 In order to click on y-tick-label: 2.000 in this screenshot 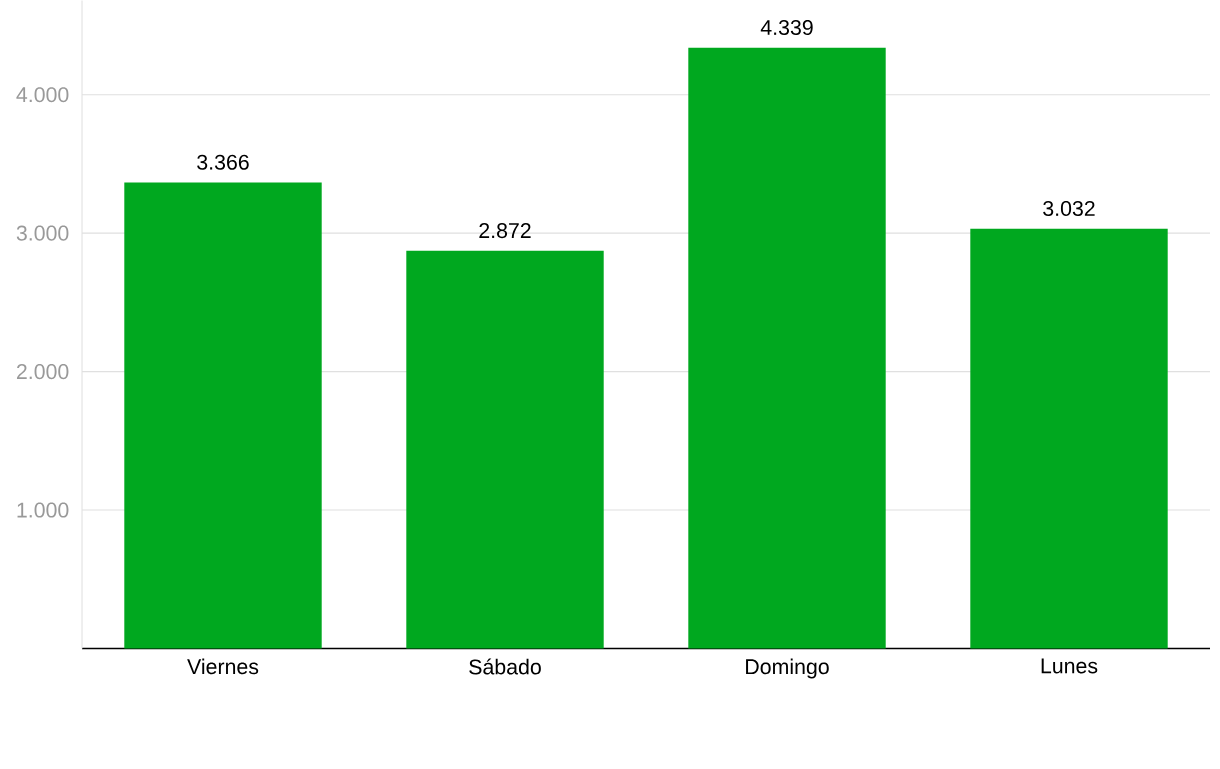, I will do `click(42, 372)`.